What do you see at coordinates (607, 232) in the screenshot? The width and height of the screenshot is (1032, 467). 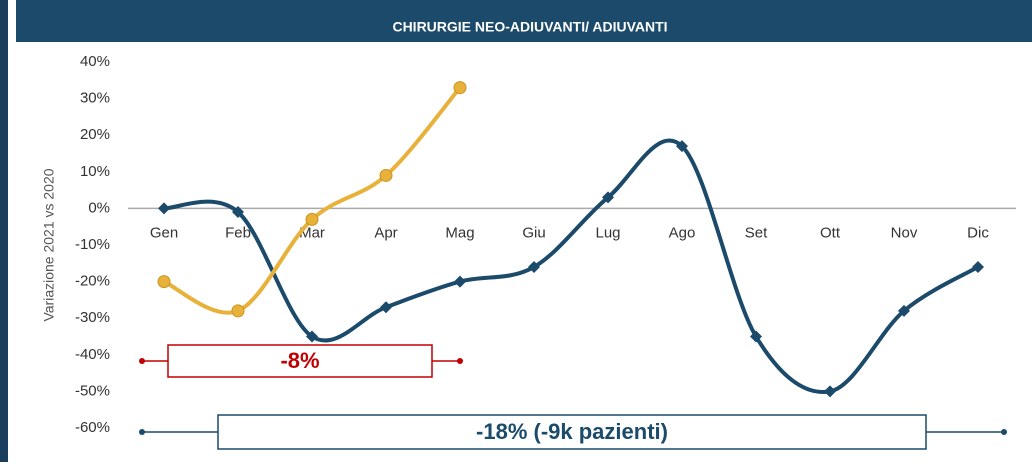 I see `x-tick-label: Lug` at bounding box center [607, 232].